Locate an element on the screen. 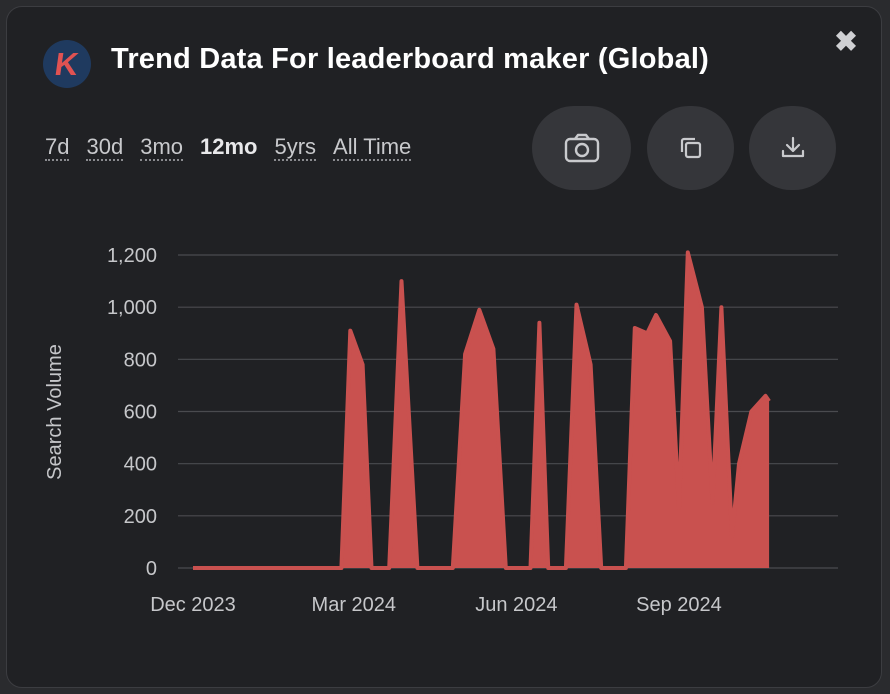 The width and height of the screenshot is (890, 694). y-axis-label: Search Volume is located at coordinates (55, 412).